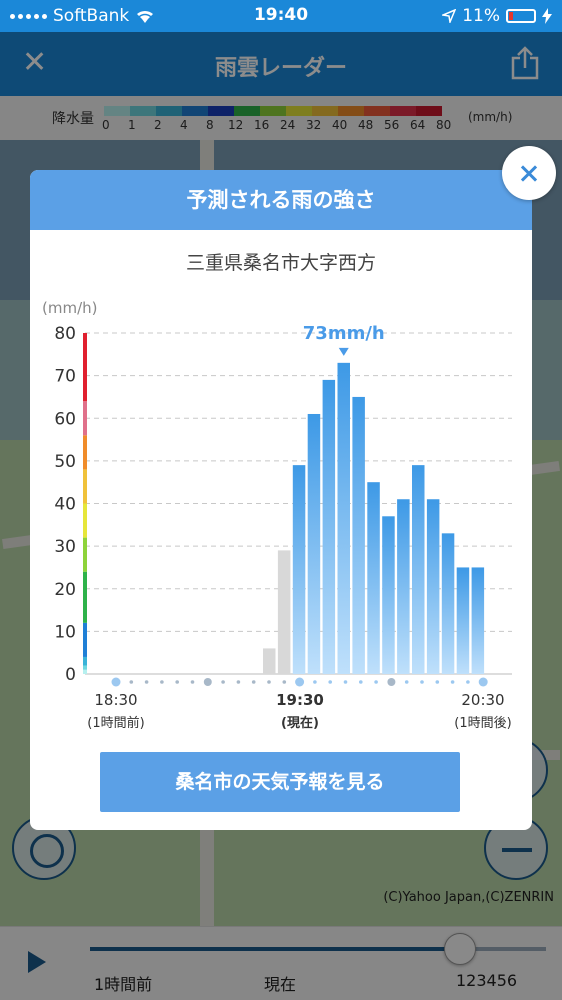 The height and width of the screenshot is (1000, 562). What do you see at coordinates (65, 632) in the screenshot?
I see `y-tick-label: 10` at bounding box center [65, 632].